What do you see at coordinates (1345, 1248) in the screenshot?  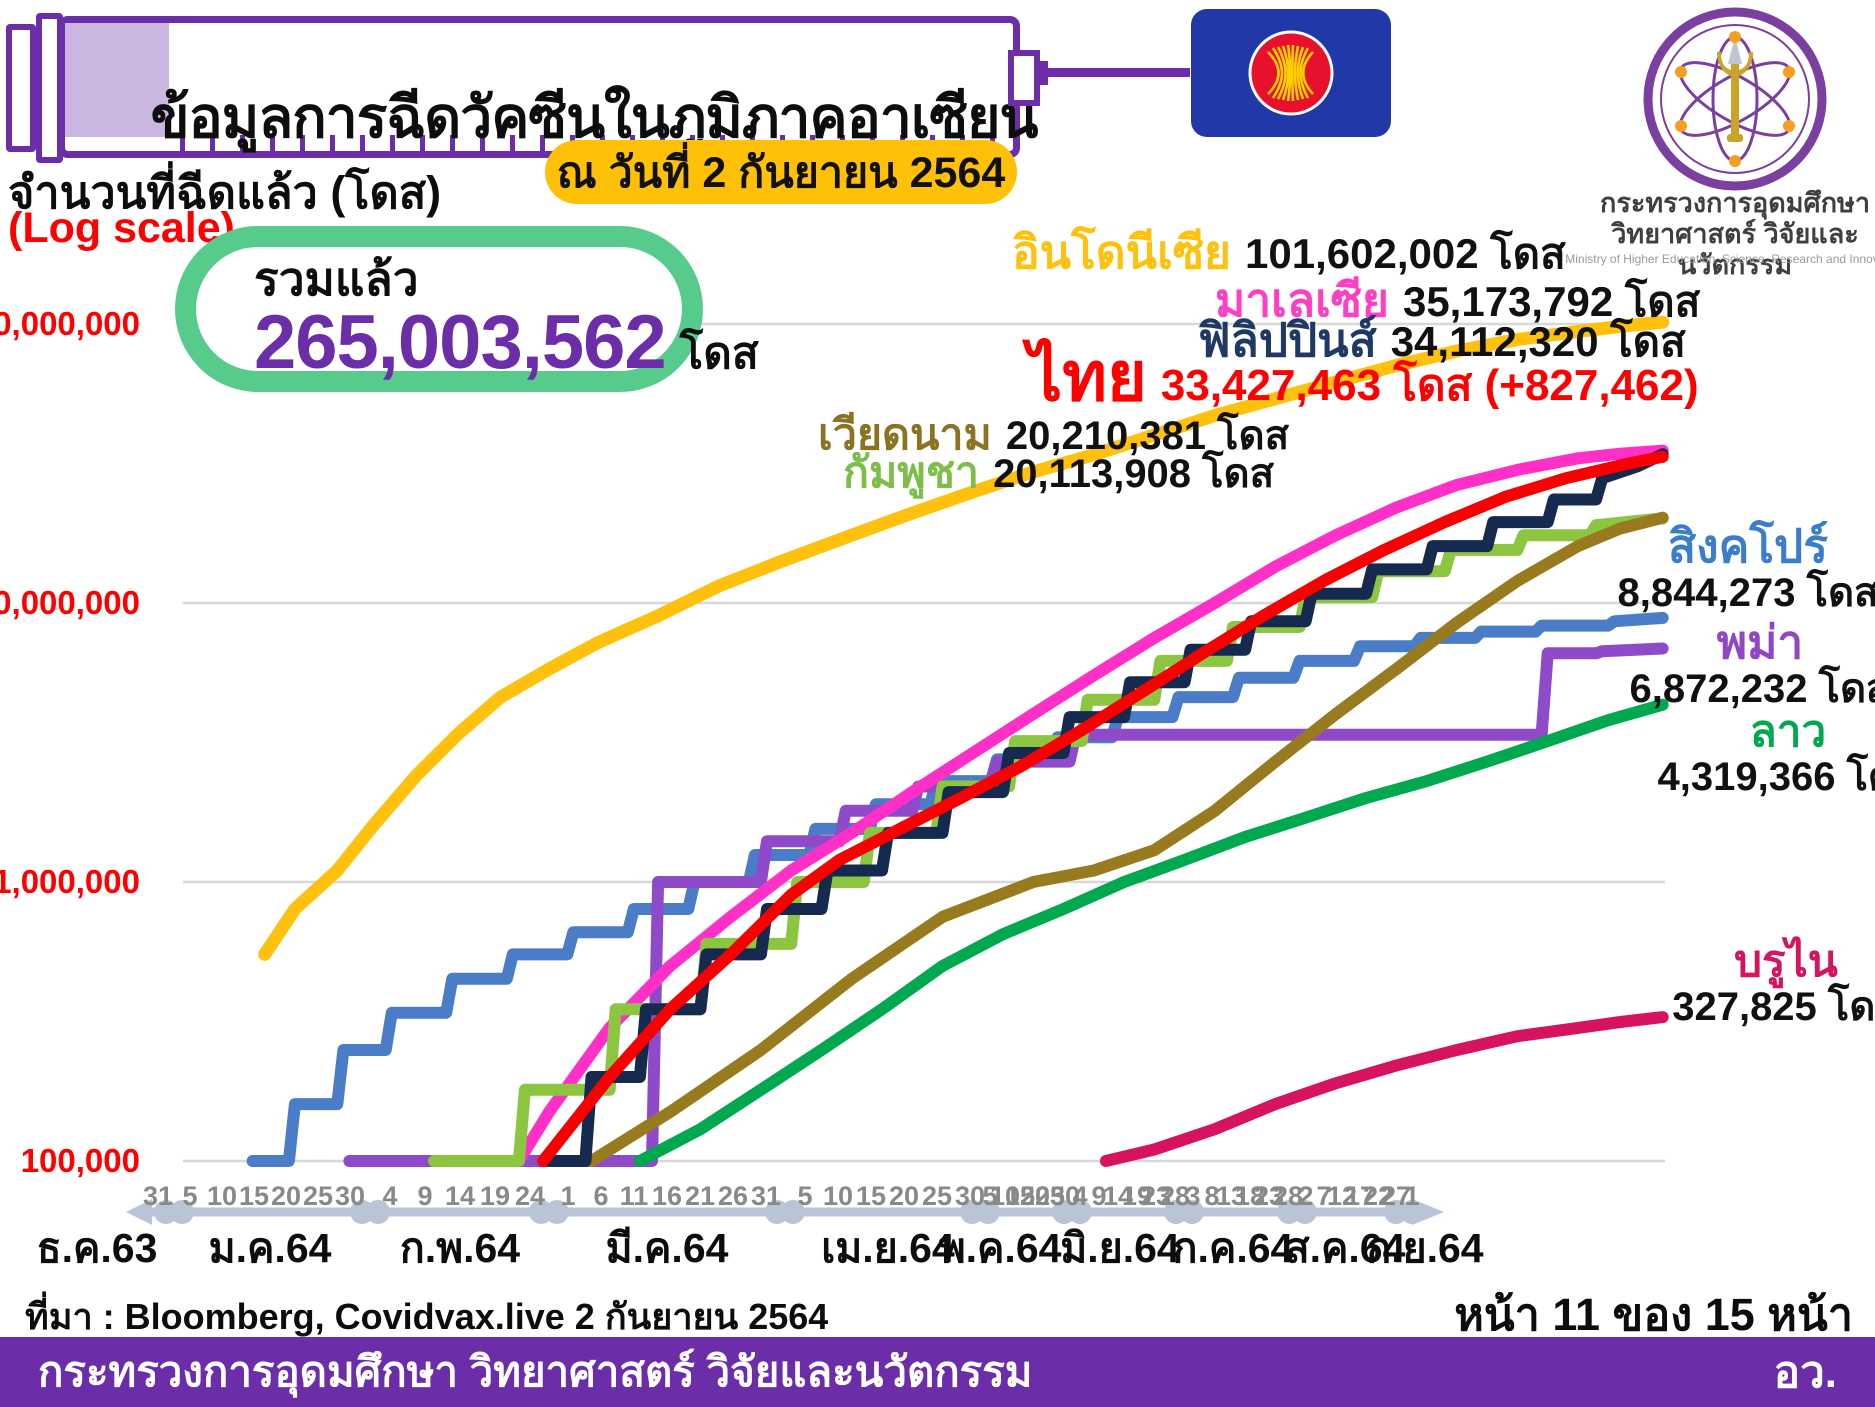 I see `x-axis-month-label: ส.ค.64` at bounding box center [1345, 1248].